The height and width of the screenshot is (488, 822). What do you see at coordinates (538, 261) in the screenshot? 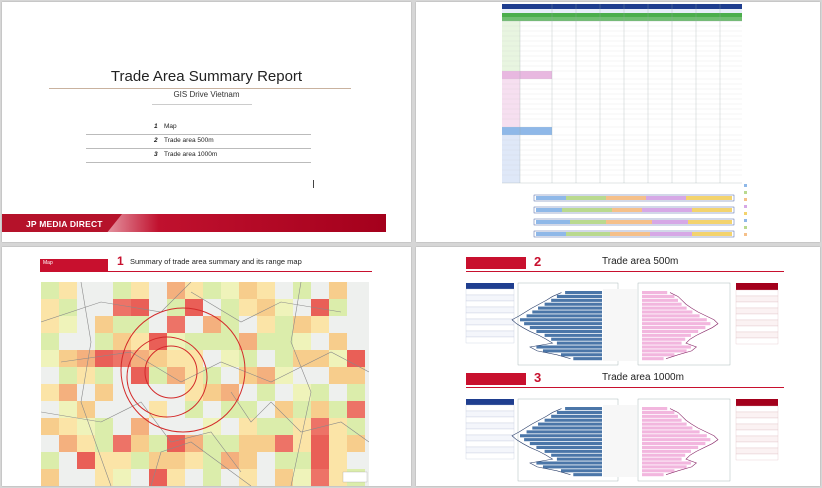
I see `section-number: 2` at bounding box center [538, 261].